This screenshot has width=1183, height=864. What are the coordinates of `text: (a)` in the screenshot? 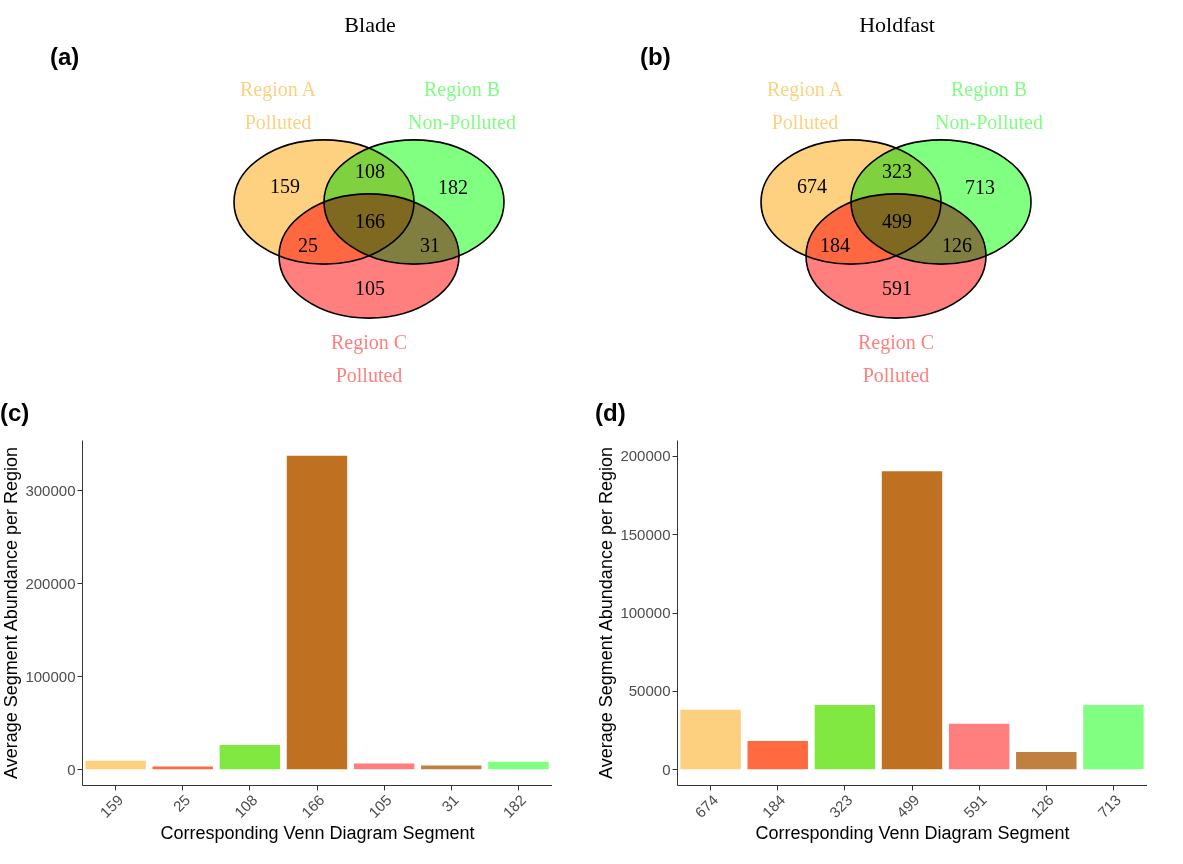 It's located at (65, 56).